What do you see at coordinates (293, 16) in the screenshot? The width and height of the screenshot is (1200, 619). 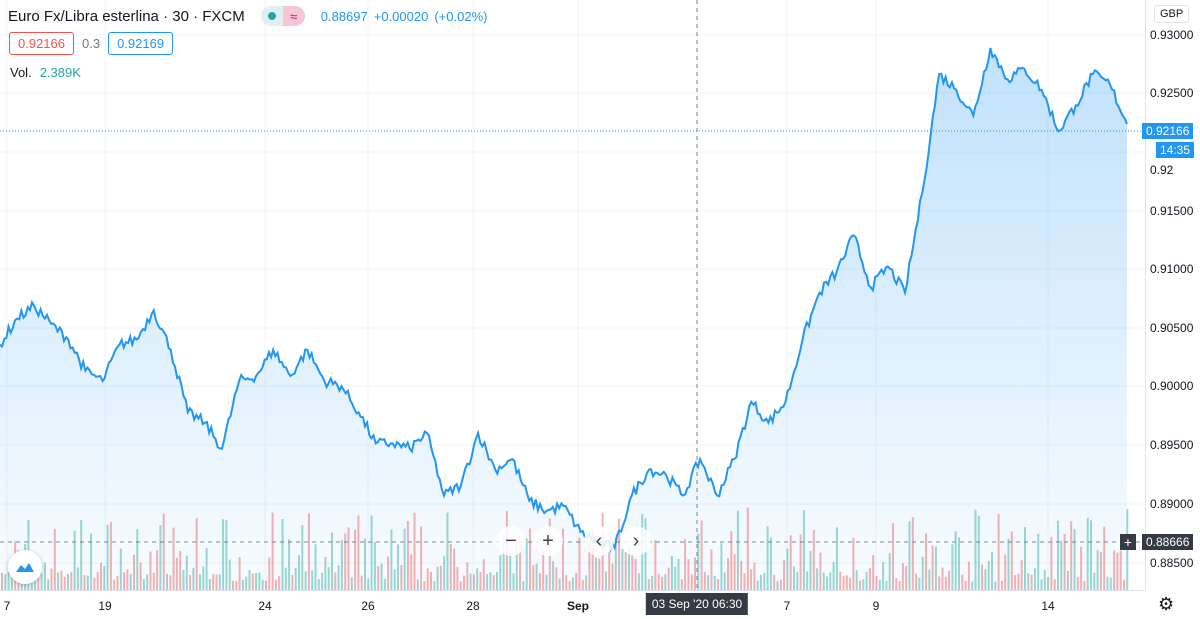 I see `delayed-data-icon: ≈` at bounding box center [293, 16].